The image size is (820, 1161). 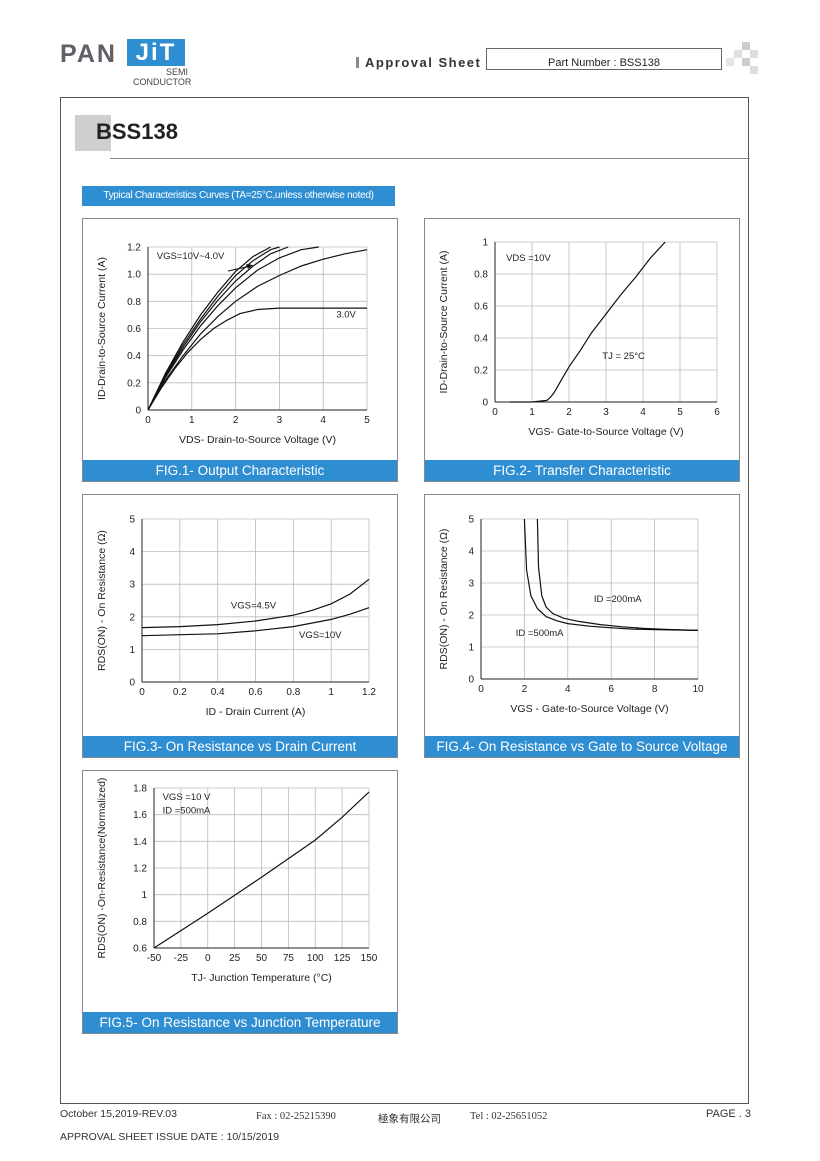 What do you see at coordinates (471, 584) in the screenshot?
I see `fig4-y-tick-label: 3` at bounding box center [471, 584].